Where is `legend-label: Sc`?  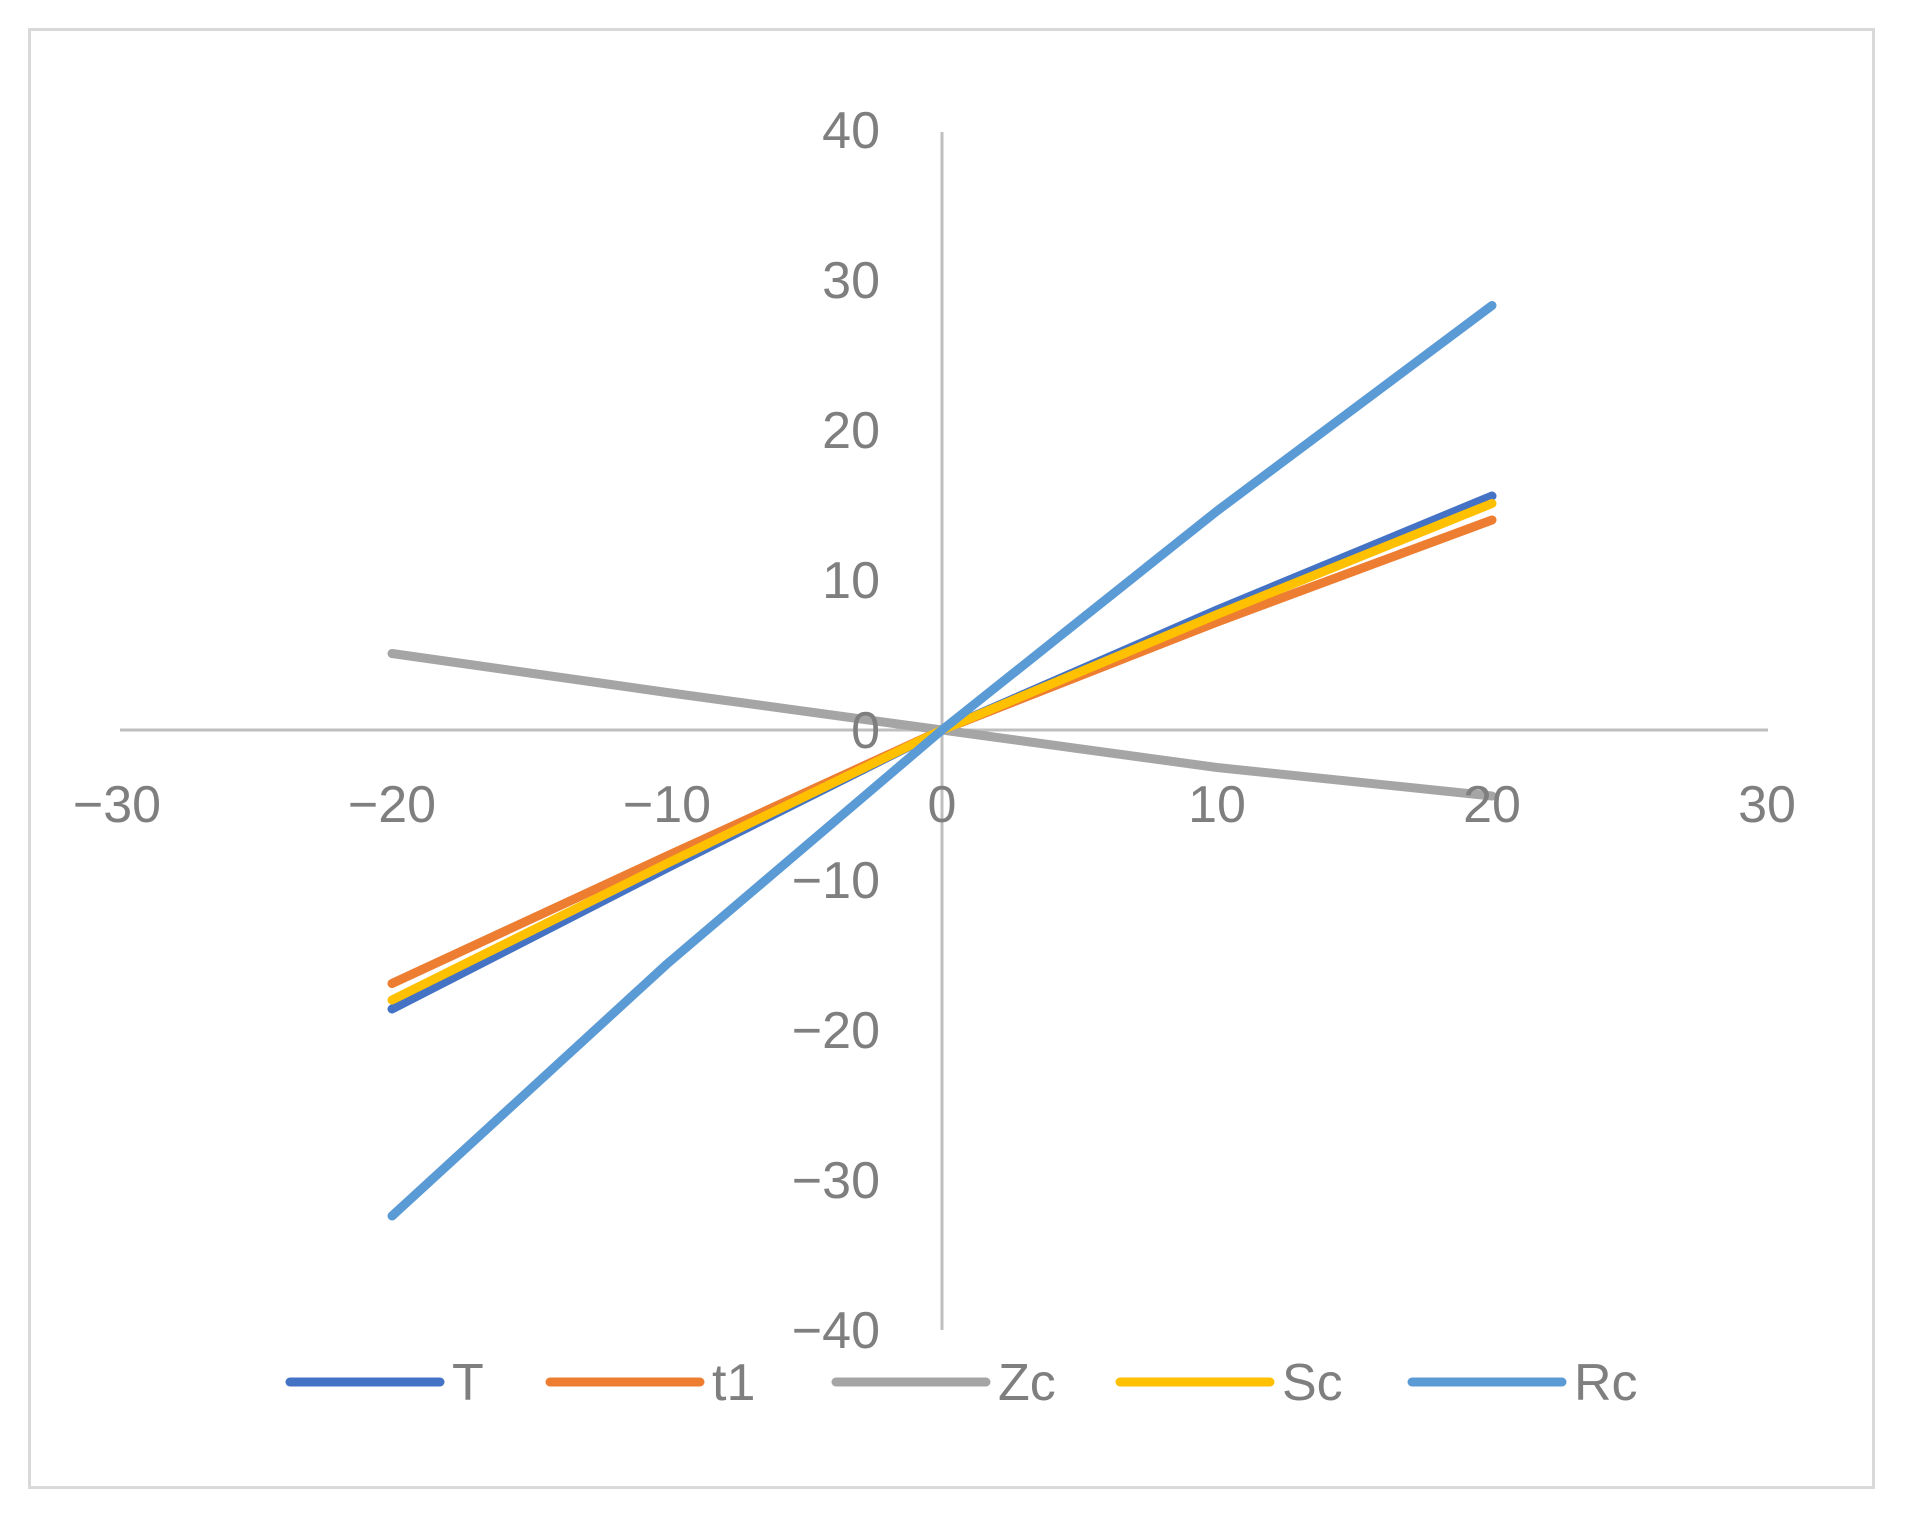 legend-label: Sc is located at coordinates (1312, 1383).